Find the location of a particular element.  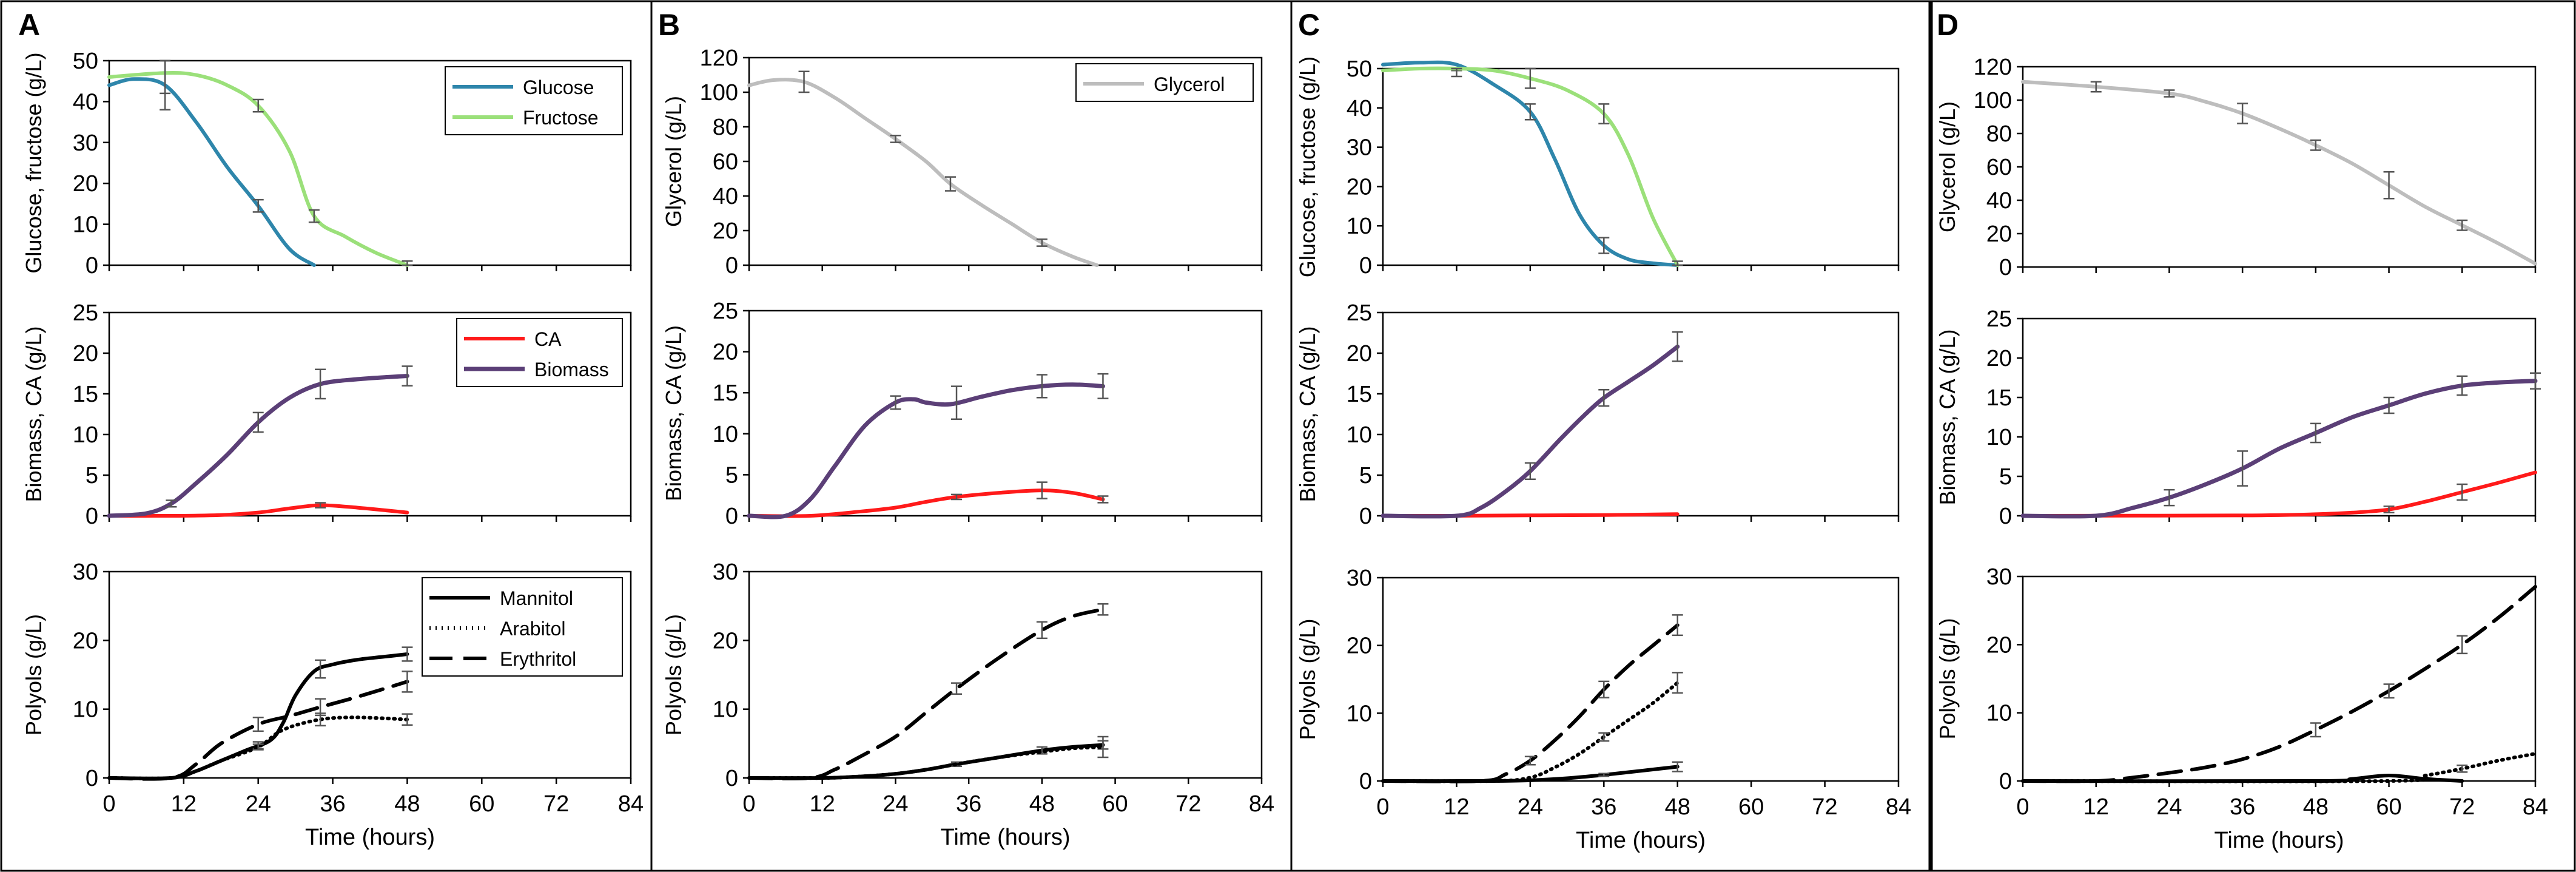

panel-a-plot-2-legend-label-ca: CA is located at coordinates (548, 339).